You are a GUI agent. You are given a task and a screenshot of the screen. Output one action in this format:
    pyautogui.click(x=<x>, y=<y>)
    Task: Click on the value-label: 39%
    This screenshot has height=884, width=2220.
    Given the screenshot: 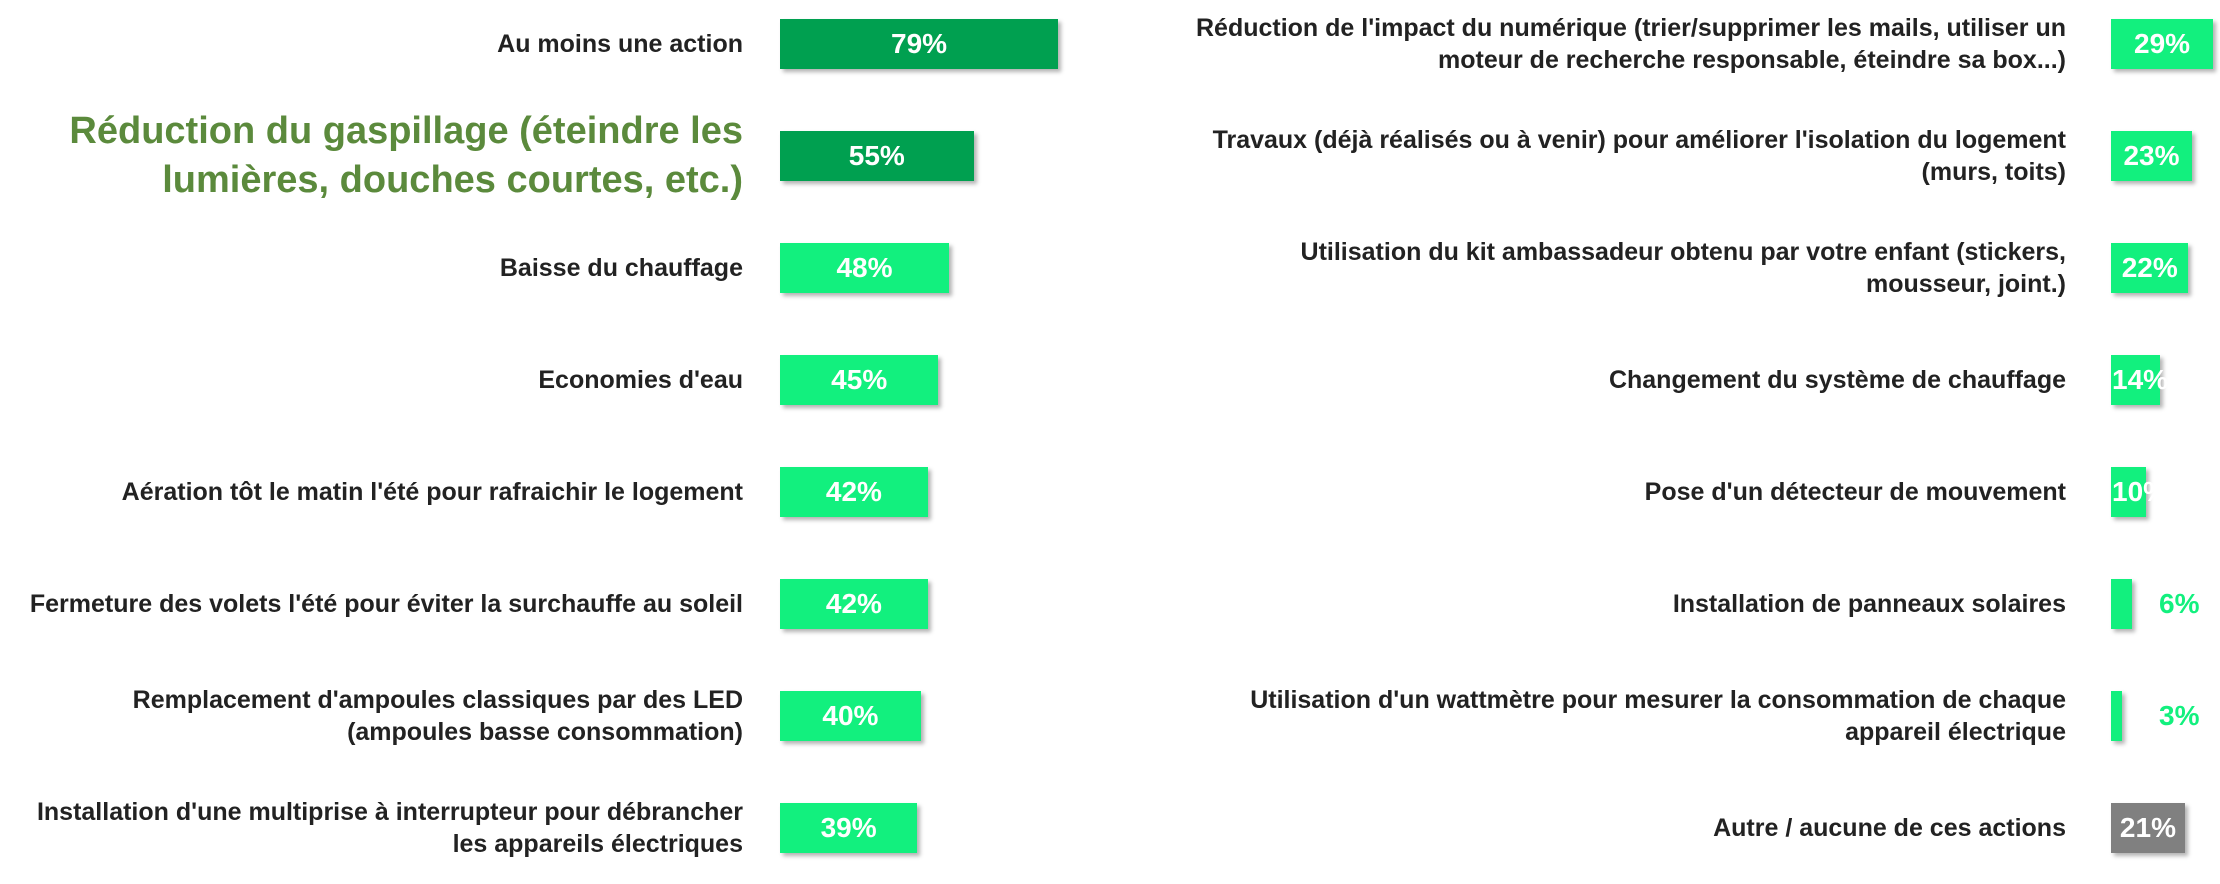 What is the action you would take?
    pyautogui.click(x=848, y=827)
    